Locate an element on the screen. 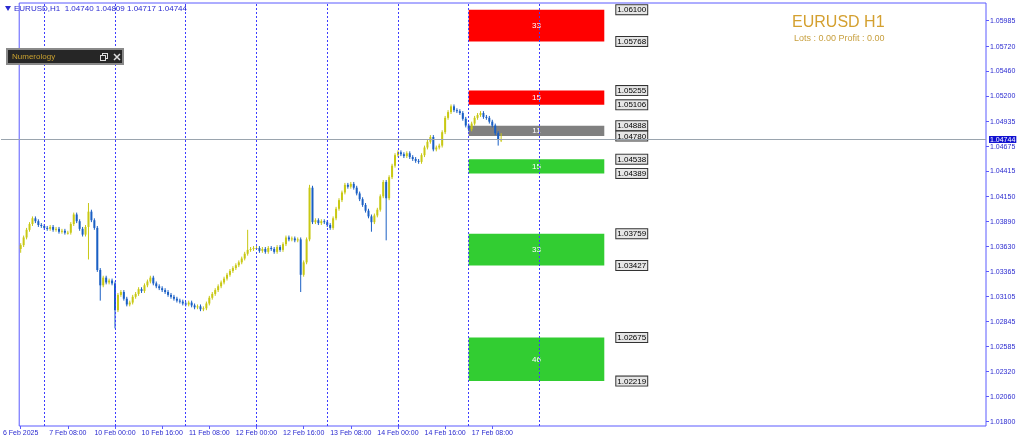  annotation: 1.03427 is located at coordinates (632, 266).